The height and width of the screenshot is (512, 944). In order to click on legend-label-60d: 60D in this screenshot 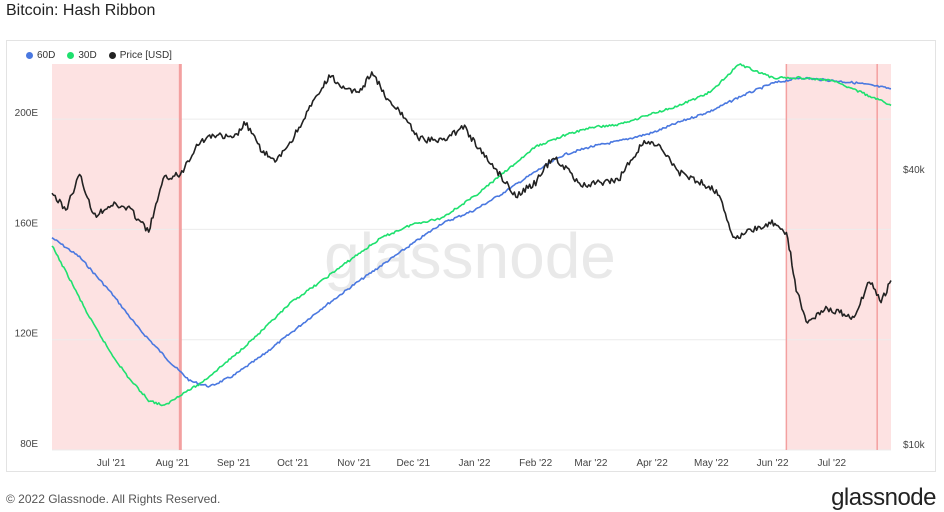, I will do `click(46, 55)`.